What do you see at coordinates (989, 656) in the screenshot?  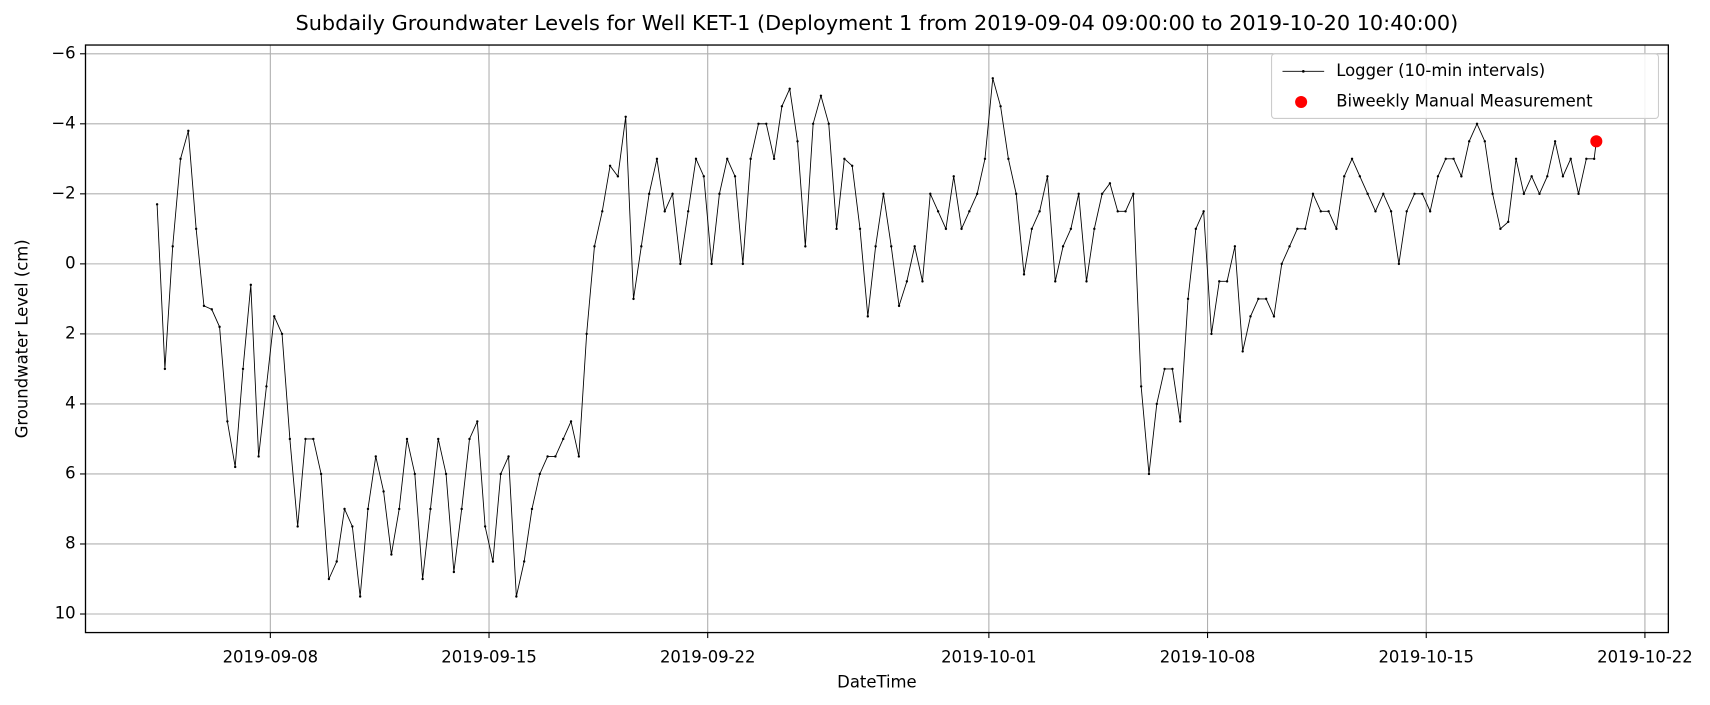 I see `x-tick-label: 2019-10-01` at bounding box center [989, 656].